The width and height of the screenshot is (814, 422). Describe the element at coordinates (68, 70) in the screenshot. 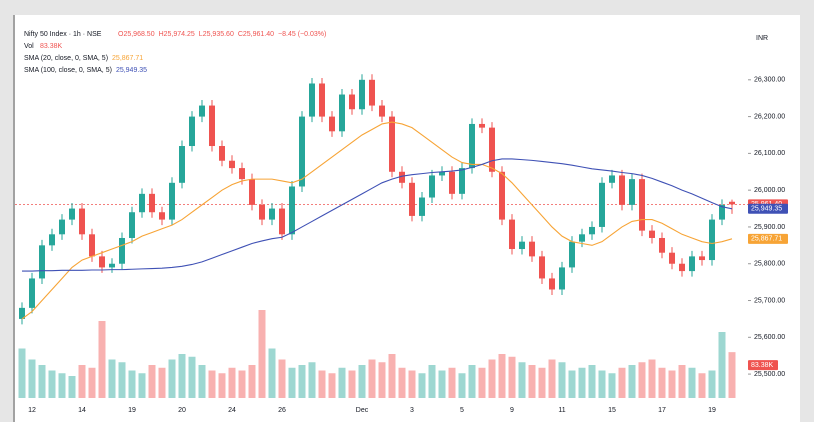

I see `series-legend: SMA (100, close, 0, SMA, 5)` at that location.